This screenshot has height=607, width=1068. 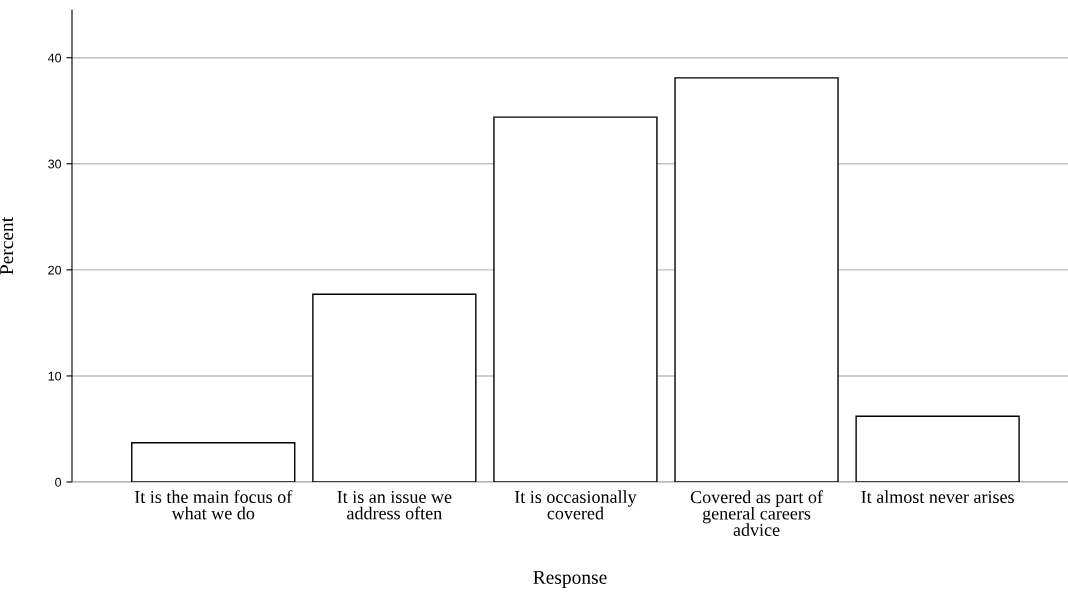 I want to click on y-tick-label: 30, so click(x=55, y=164).